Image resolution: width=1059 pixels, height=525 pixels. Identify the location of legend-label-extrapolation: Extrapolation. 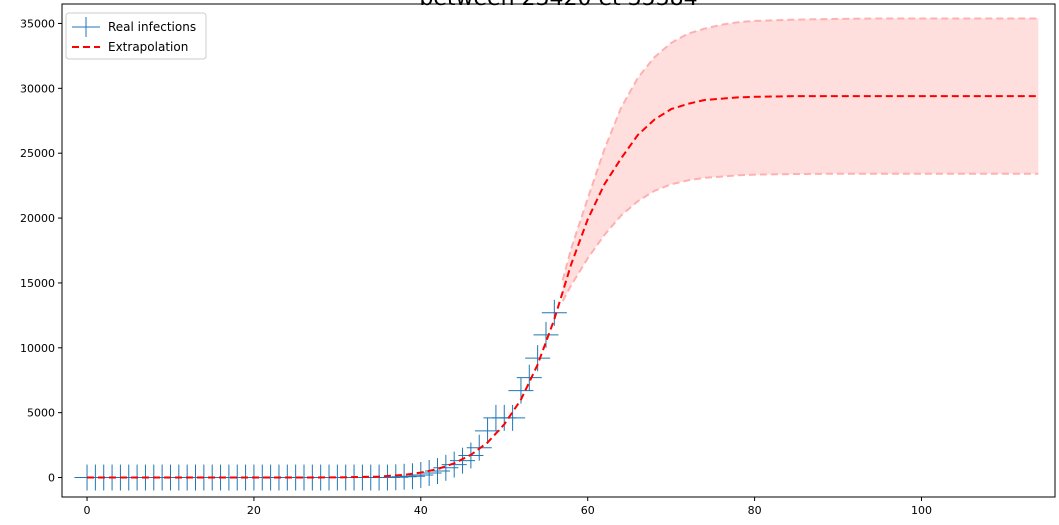
(148, 47).